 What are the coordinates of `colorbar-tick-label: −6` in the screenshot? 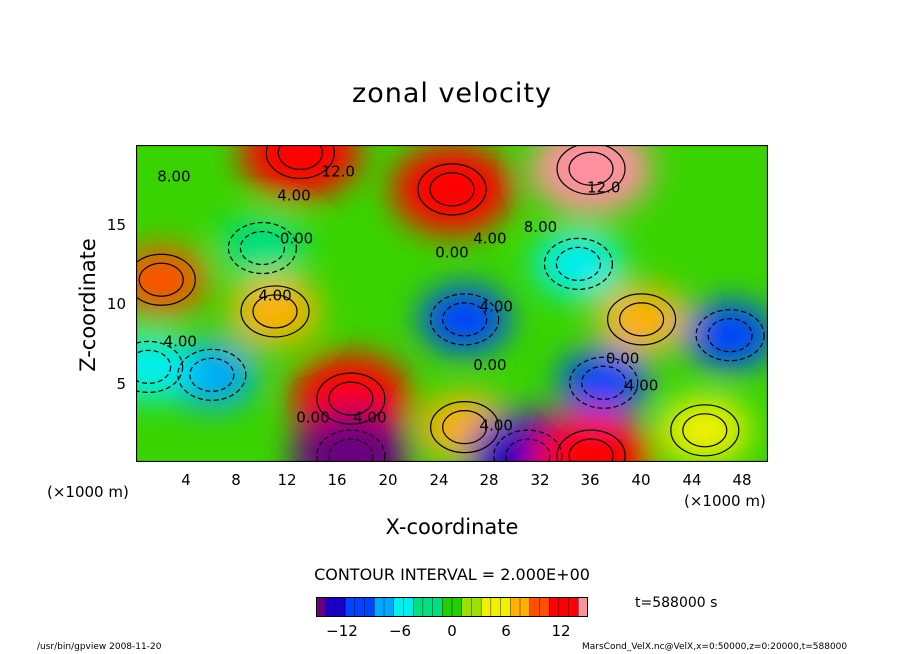 It's located at (400, 631).